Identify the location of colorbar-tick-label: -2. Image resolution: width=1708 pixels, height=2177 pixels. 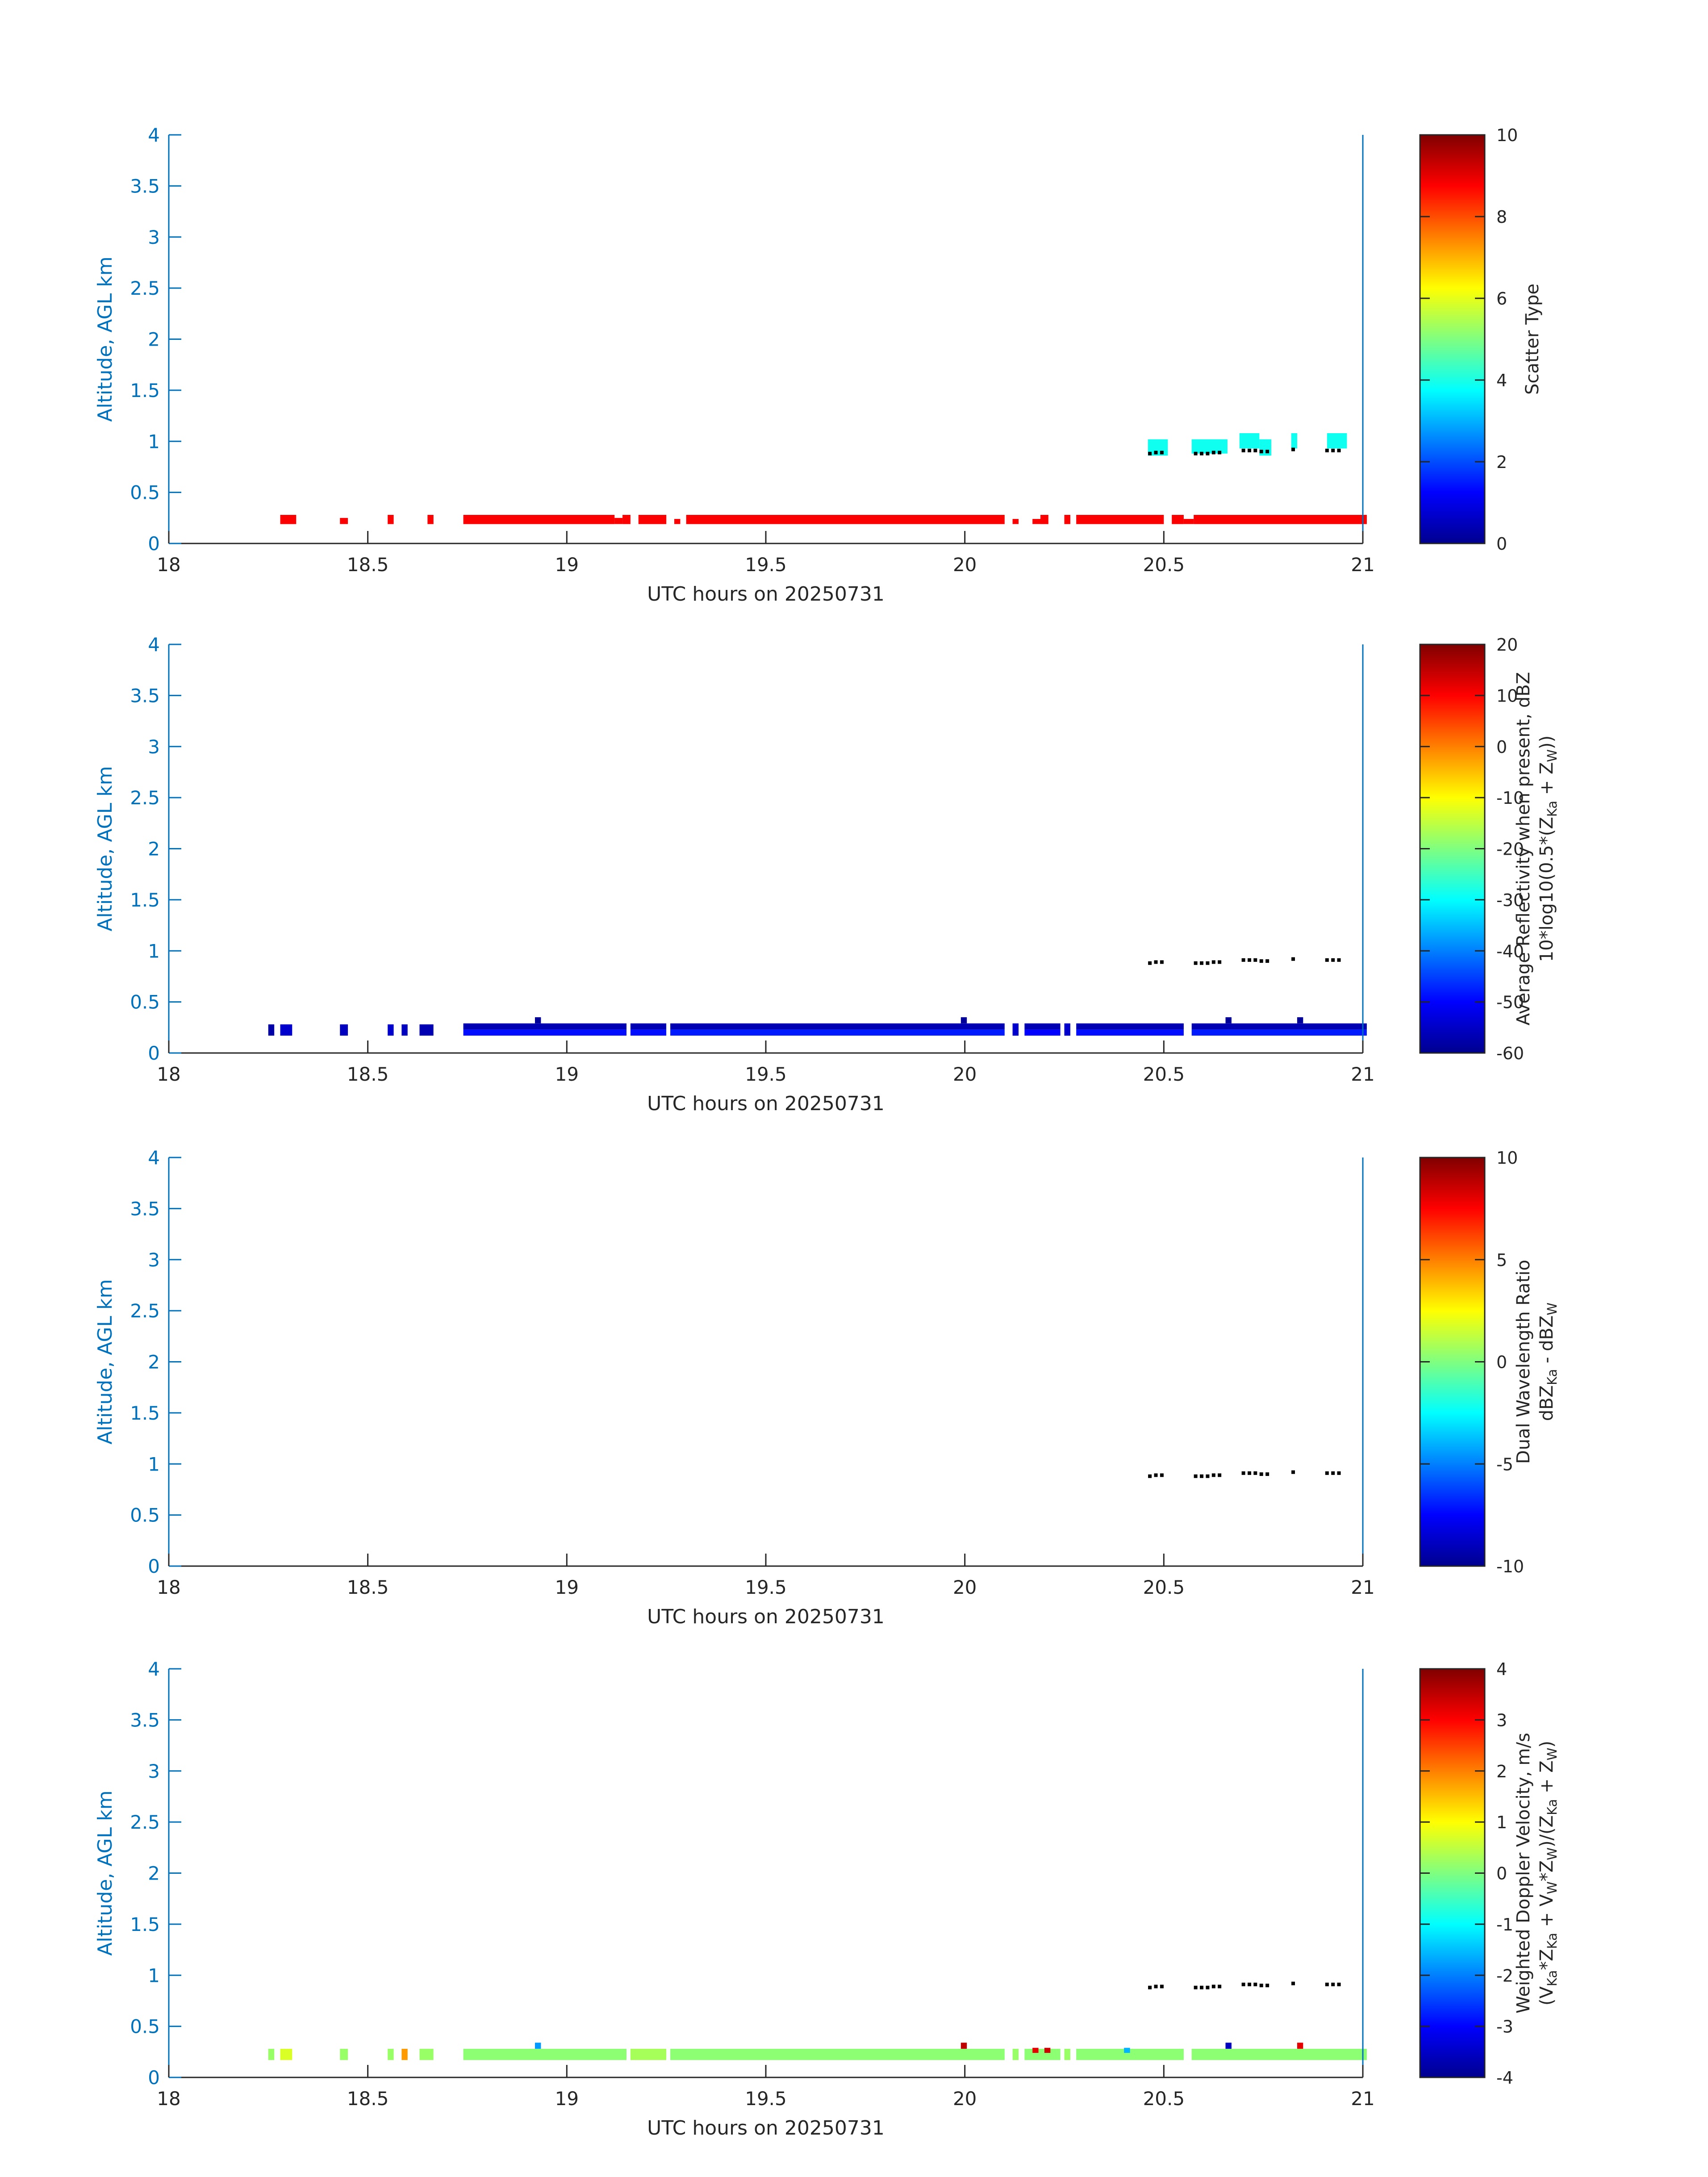
(1504, 1975).